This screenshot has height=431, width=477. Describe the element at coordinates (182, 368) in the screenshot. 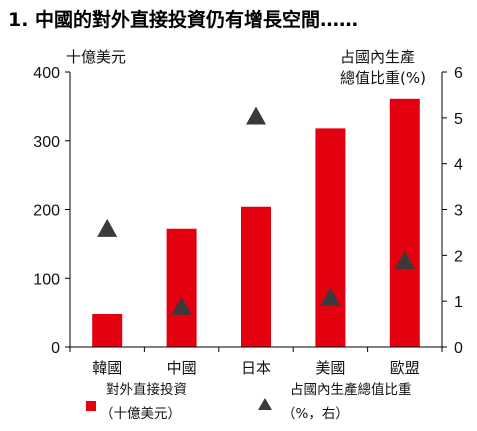

I see `x-tick-label-2: 中國` at that location.